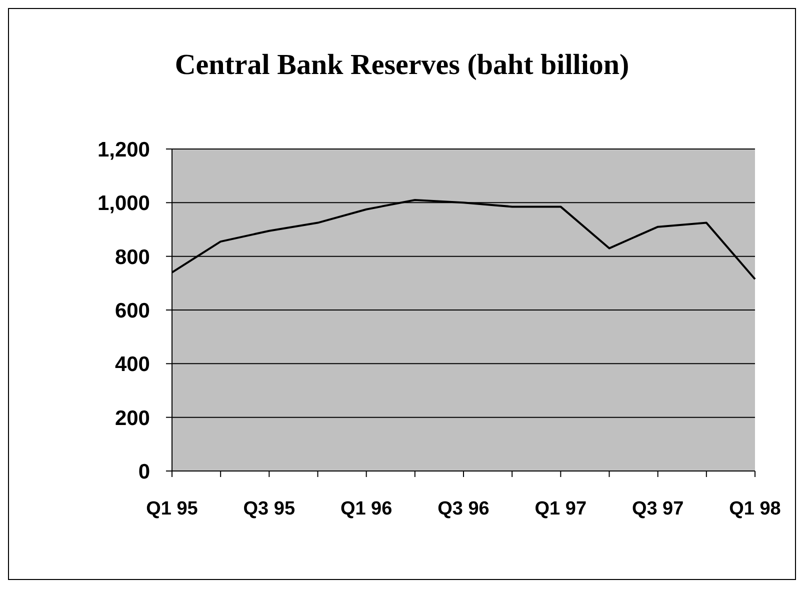 The image size is (806, 590). Describe the element at coordinates (560, 509) in the screenshot. I see `x-tick-label: Q1 97` at that location.